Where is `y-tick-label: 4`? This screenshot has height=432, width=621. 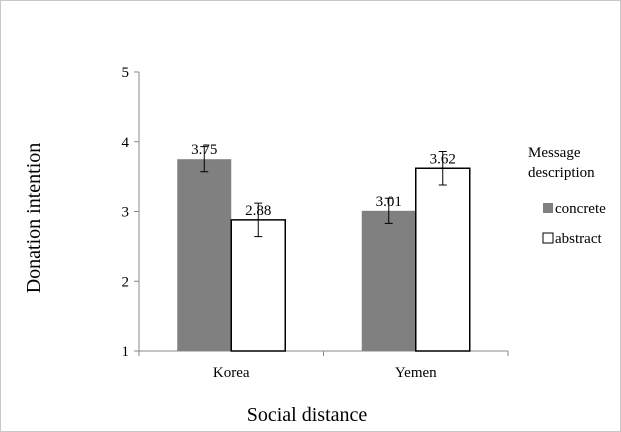
y-tick-label: 4 is located at coordinates (126, 143).